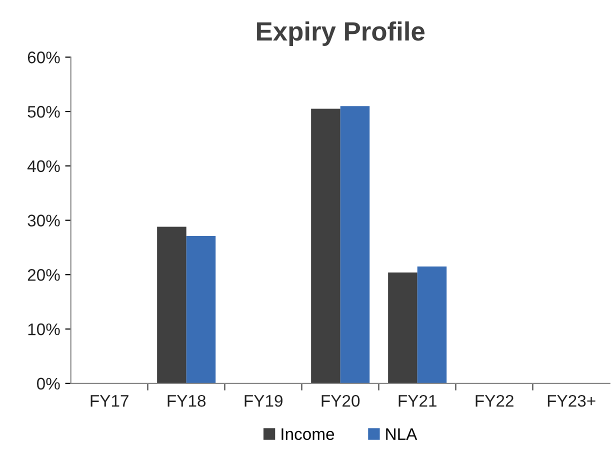 The height and width of the screenshot is (450, 616). What do you see at coordinates (341, 400) in the screenshot?
I see `x-tick-label: FY20` at bounding box center [341, 400].